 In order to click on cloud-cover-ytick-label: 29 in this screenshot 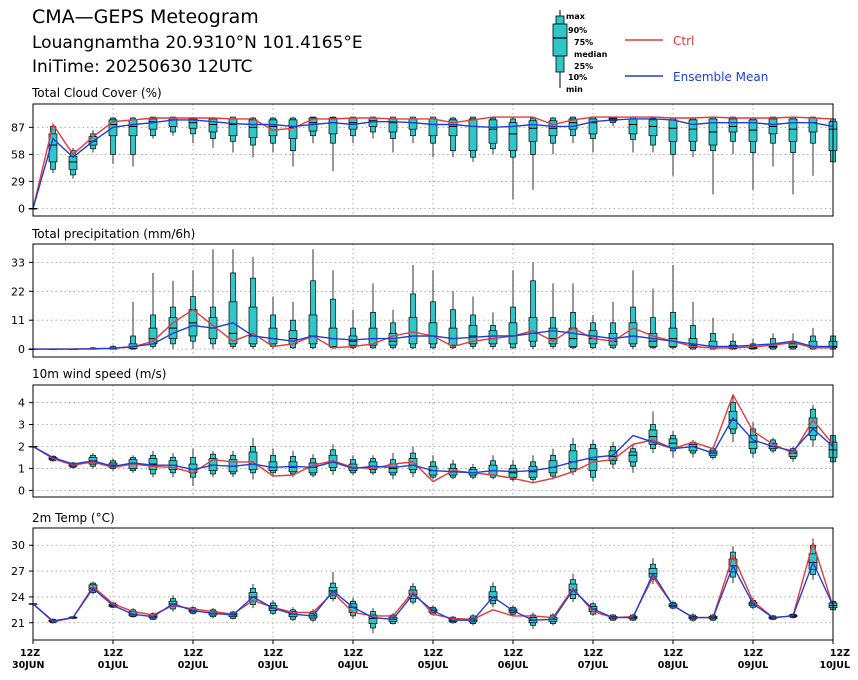, I will do `click(18, 181)`.